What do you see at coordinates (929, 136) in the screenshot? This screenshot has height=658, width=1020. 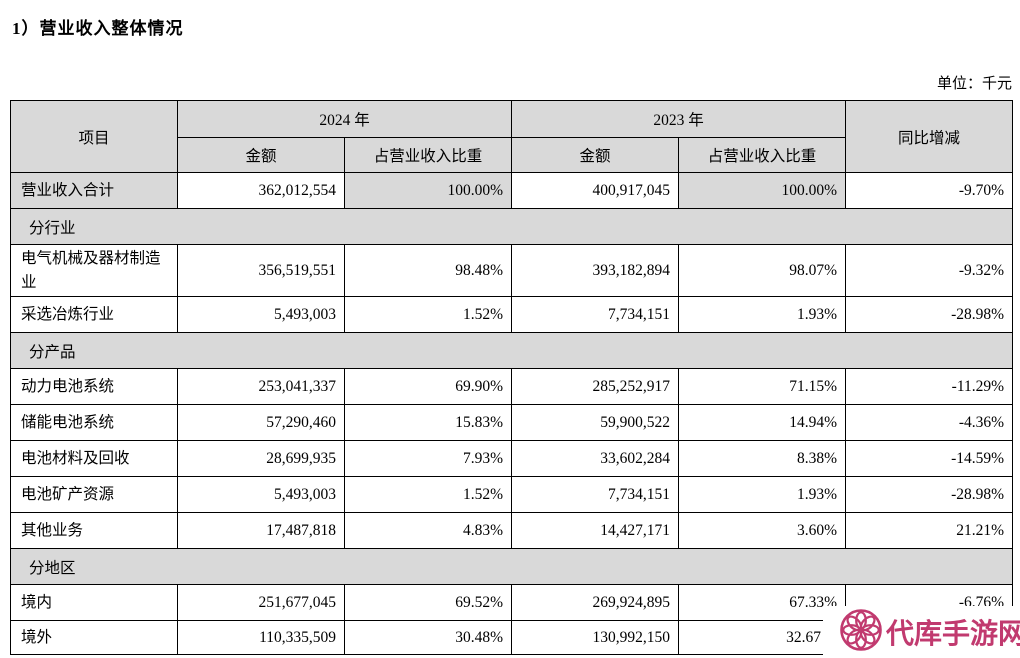 I see `header-yoy: 同比增减` at bounding box center [929, 136].